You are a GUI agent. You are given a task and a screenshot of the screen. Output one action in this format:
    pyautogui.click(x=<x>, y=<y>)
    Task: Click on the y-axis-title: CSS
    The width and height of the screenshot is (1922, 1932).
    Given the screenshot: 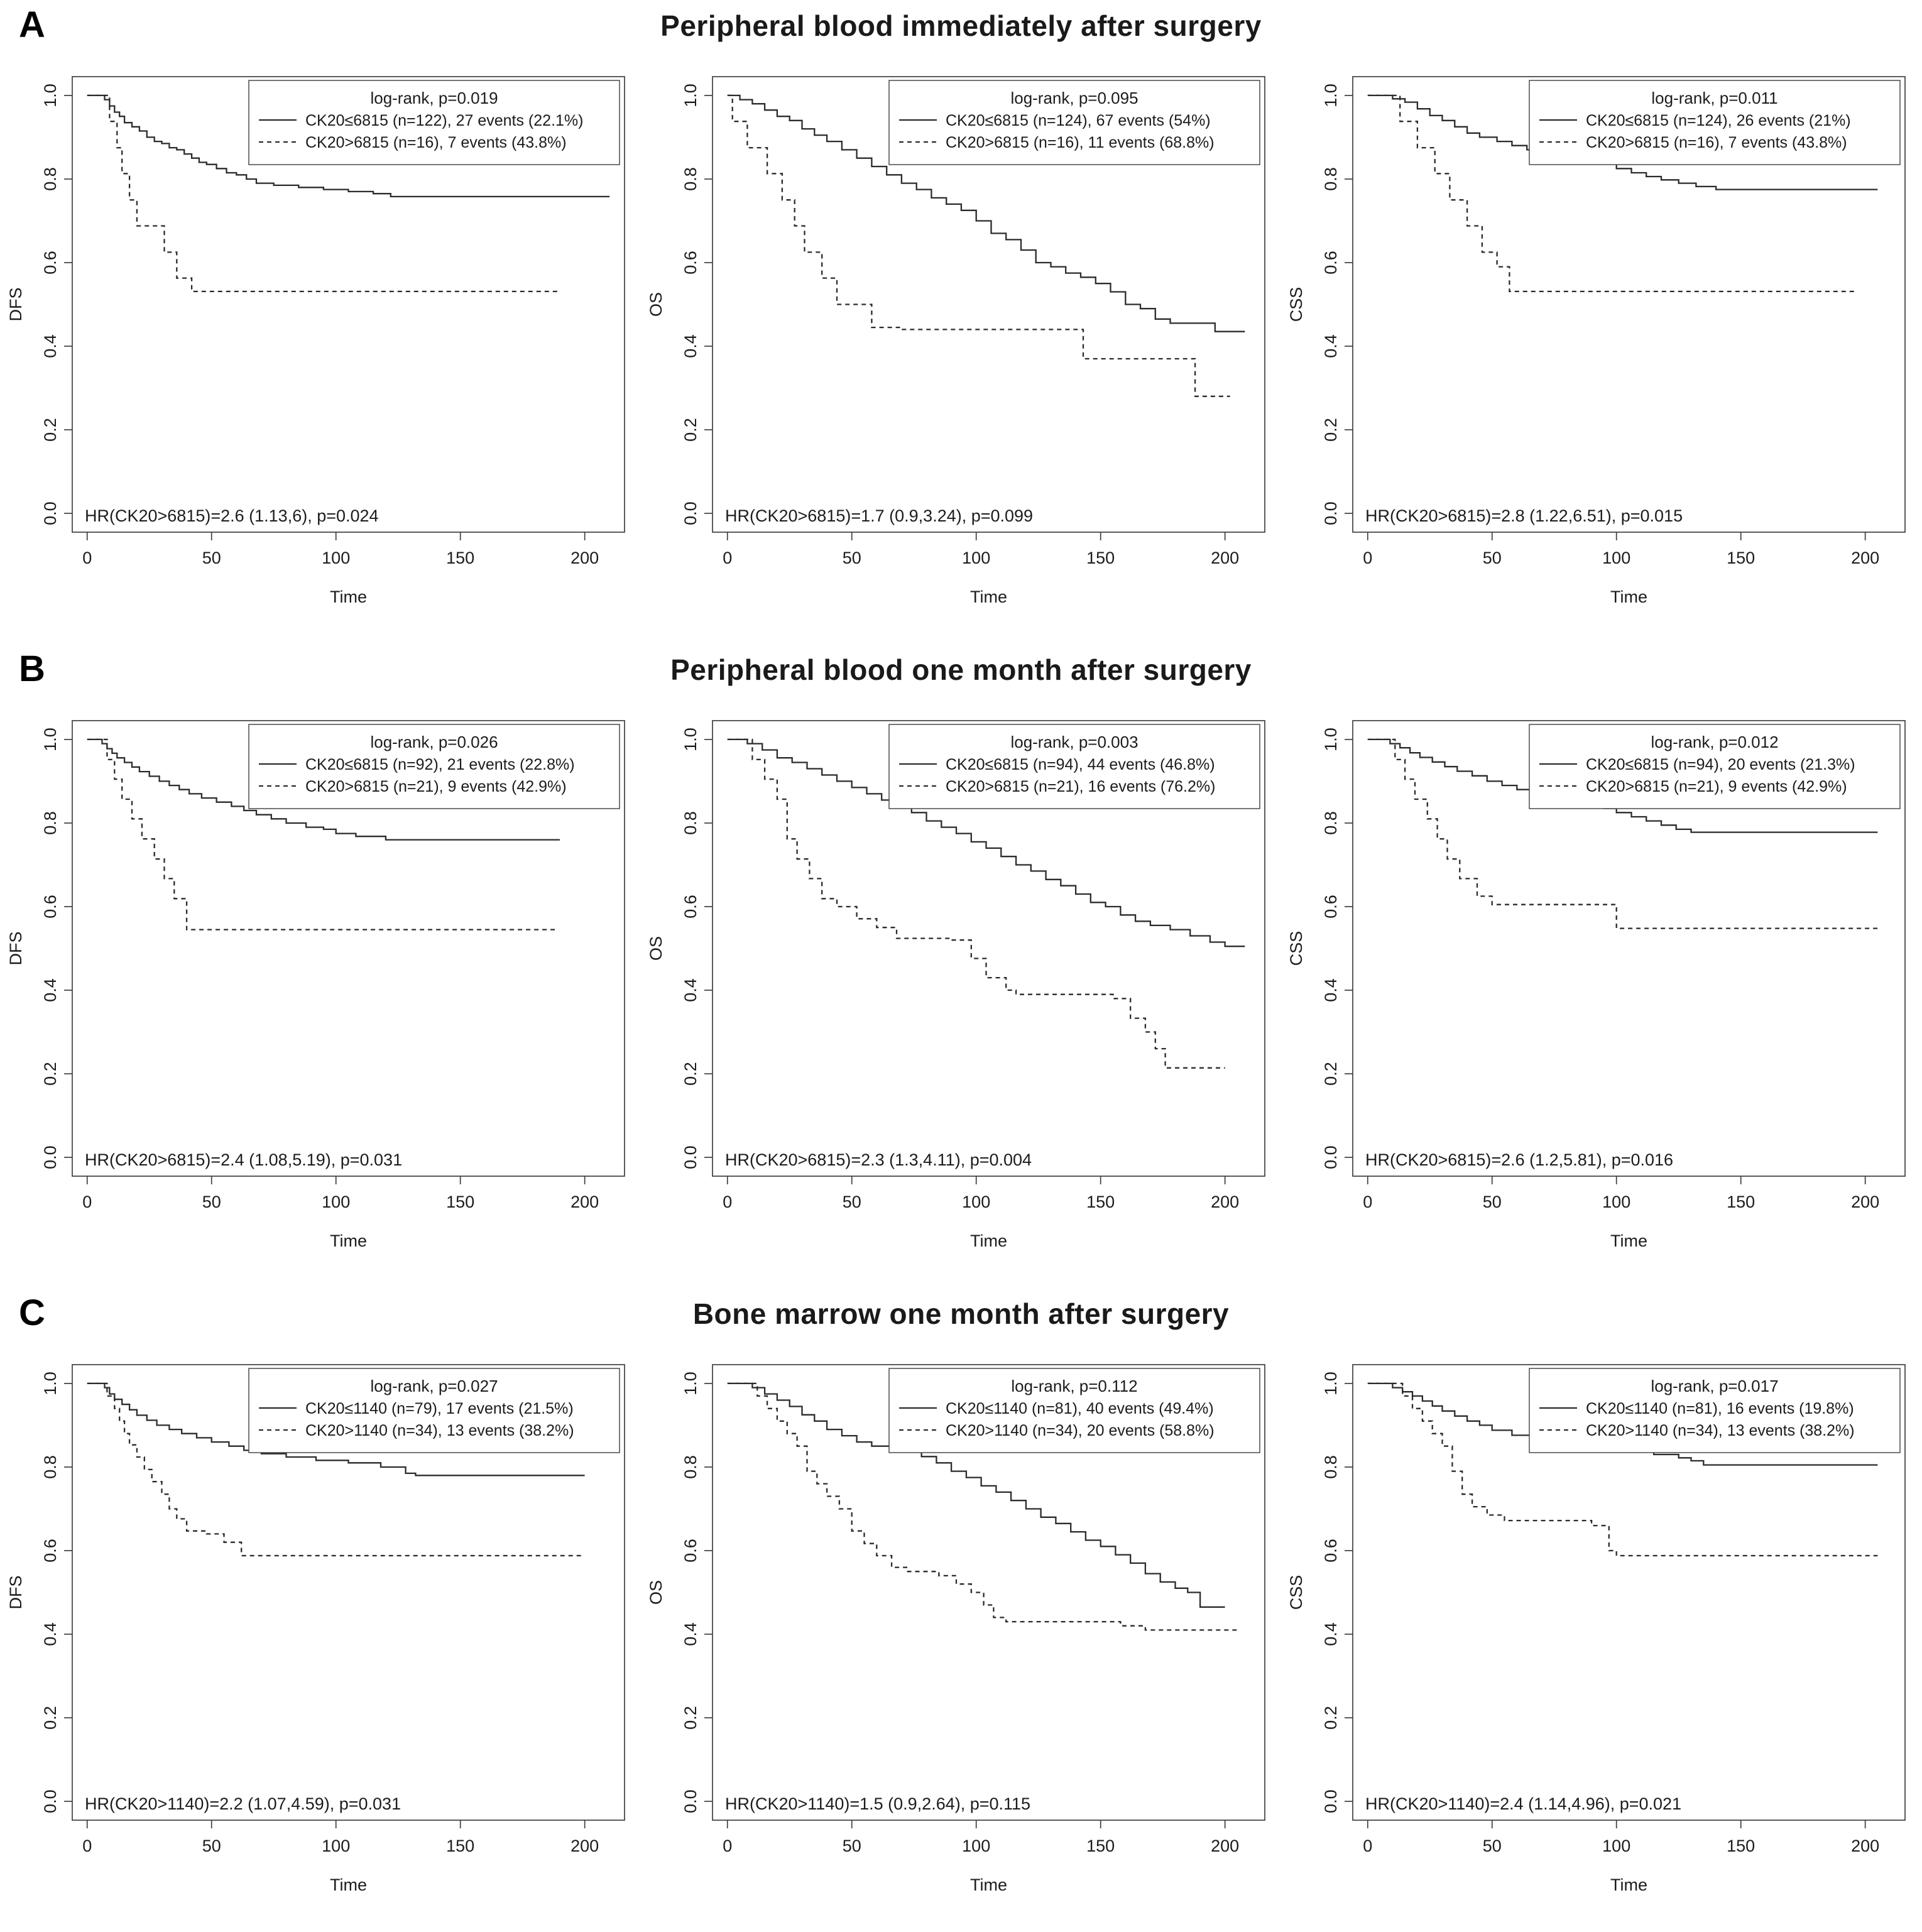 What is the action you would take?
    pyautogui.click(x=1297, y=304)
    